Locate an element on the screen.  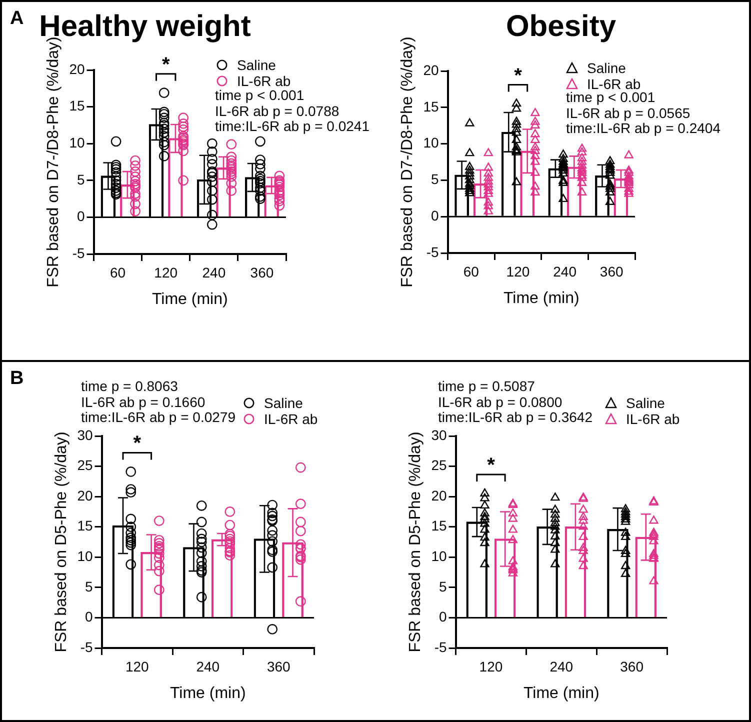
text: A is located at coordinates (17, 19).